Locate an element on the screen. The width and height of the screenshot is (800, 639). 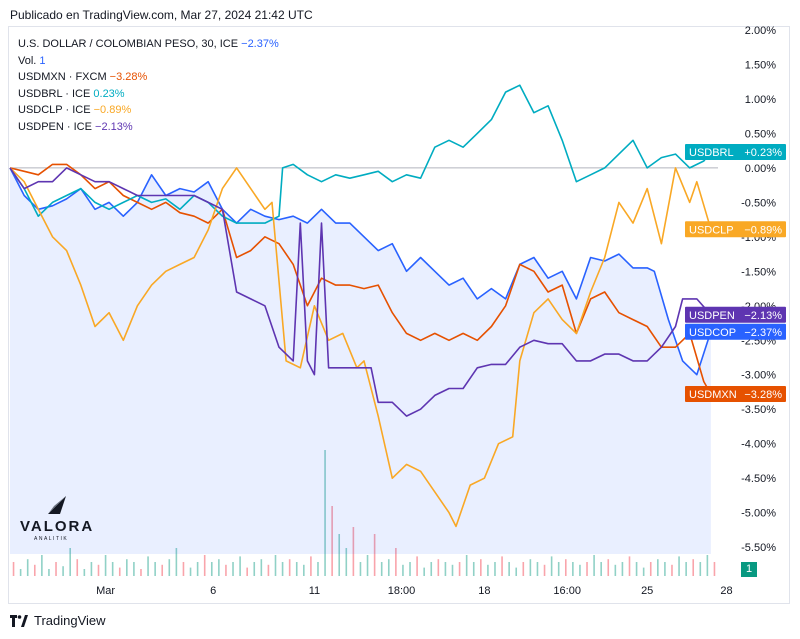
end-label-usdcop: USDCOP −2.37% is located at coordinates (735, 331).